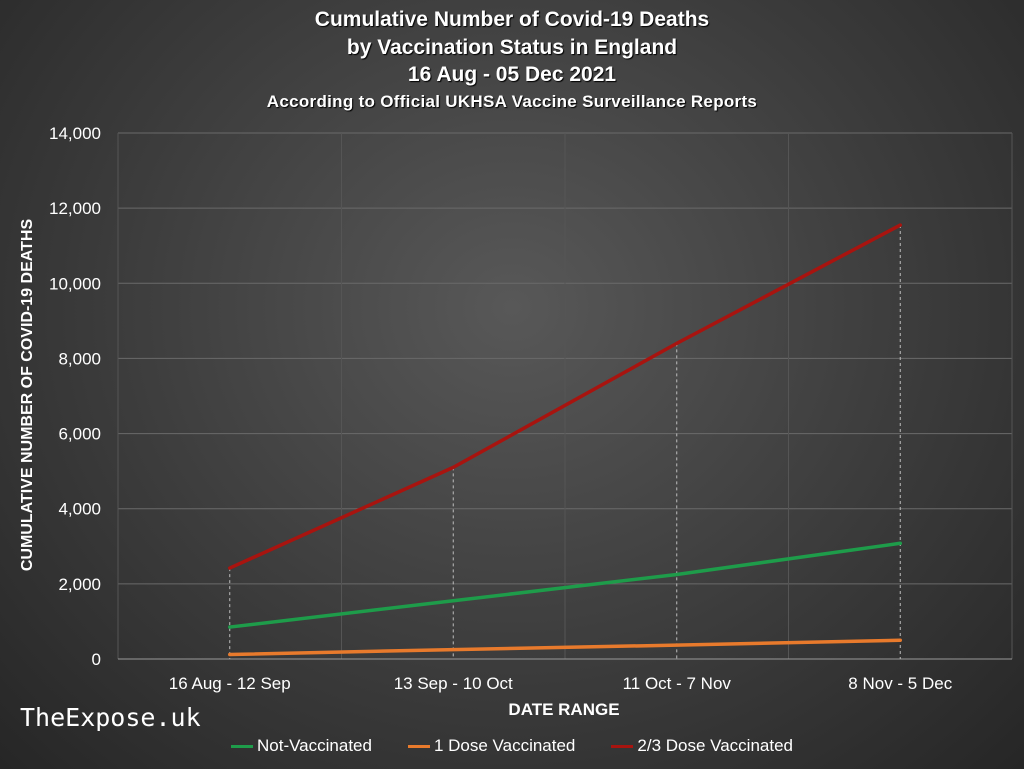 The width and height of the screenshot is (1024, 769). Describe the element at coordinates (314, 745) in the screenshot. I see `legend-label-not-vaccinated: Not-Vaccinated` at that location.